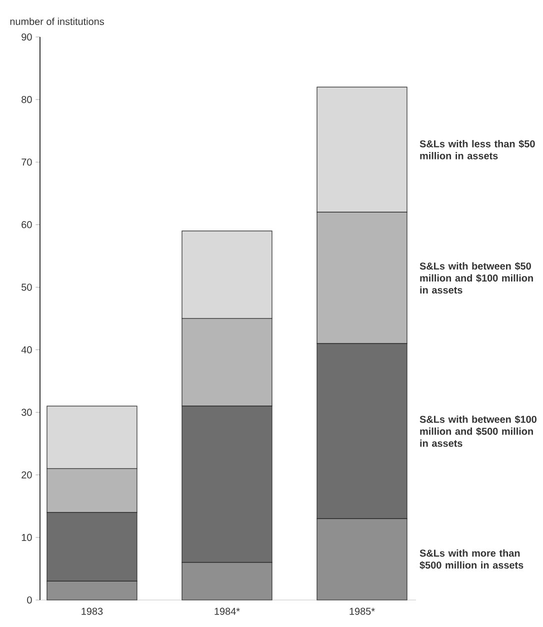 This screenshot has height=627, width=543. What do you see at coordinates (27, 474) in the screenshot?
I see `y-tick-label: 20` at bounding box center [27, 474].